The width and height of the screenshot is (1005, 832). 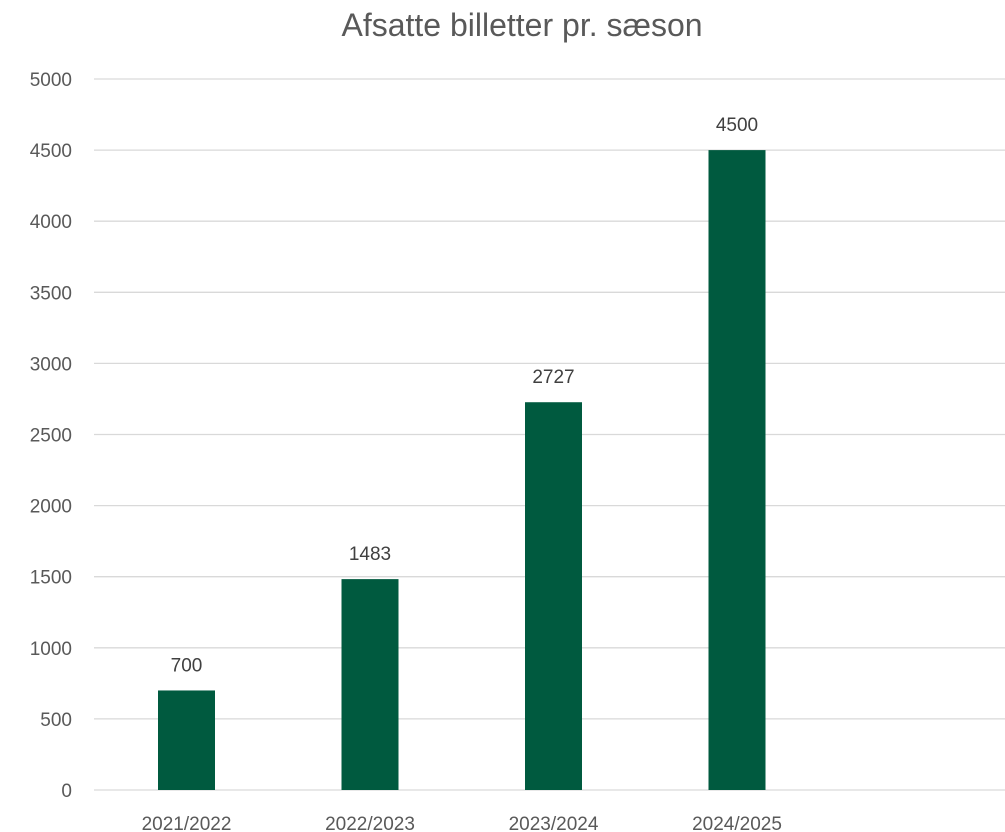 What do you see at coordinates (370, 823) in the screenshot?
I see `x-tick-label: 2022/2023` at bounding box center [370, 823].